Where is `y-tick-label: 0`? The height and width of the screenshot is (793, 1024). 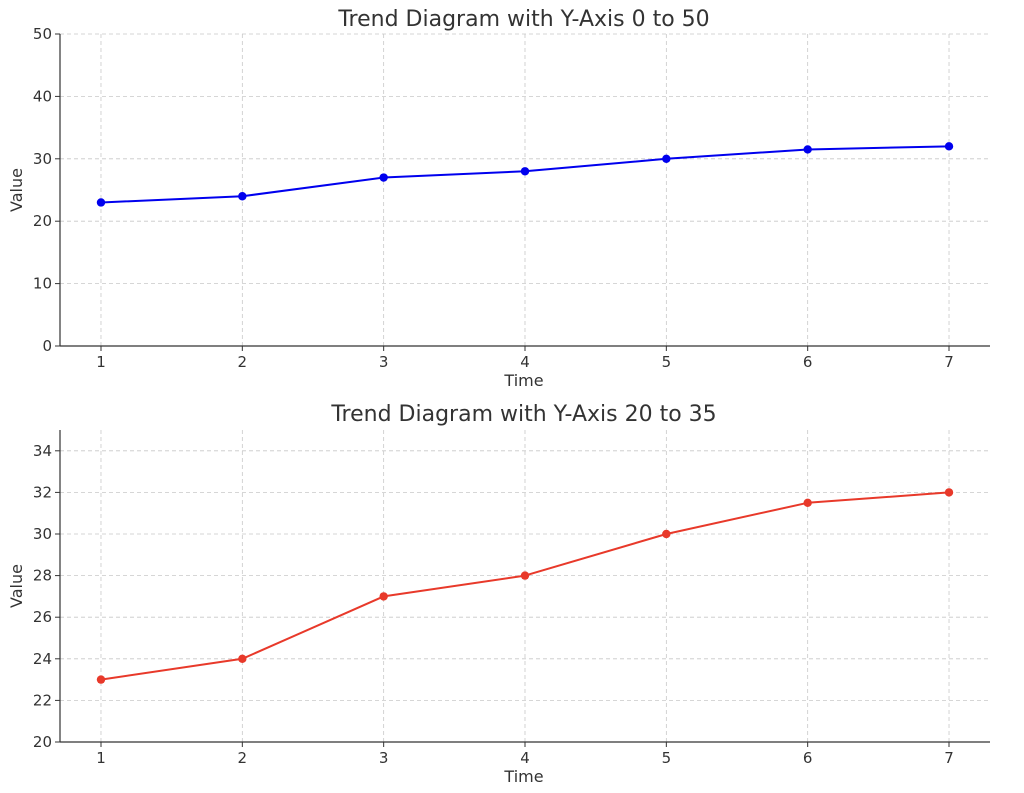 y-tick-label: 0 is located at coordinates (47, 346).